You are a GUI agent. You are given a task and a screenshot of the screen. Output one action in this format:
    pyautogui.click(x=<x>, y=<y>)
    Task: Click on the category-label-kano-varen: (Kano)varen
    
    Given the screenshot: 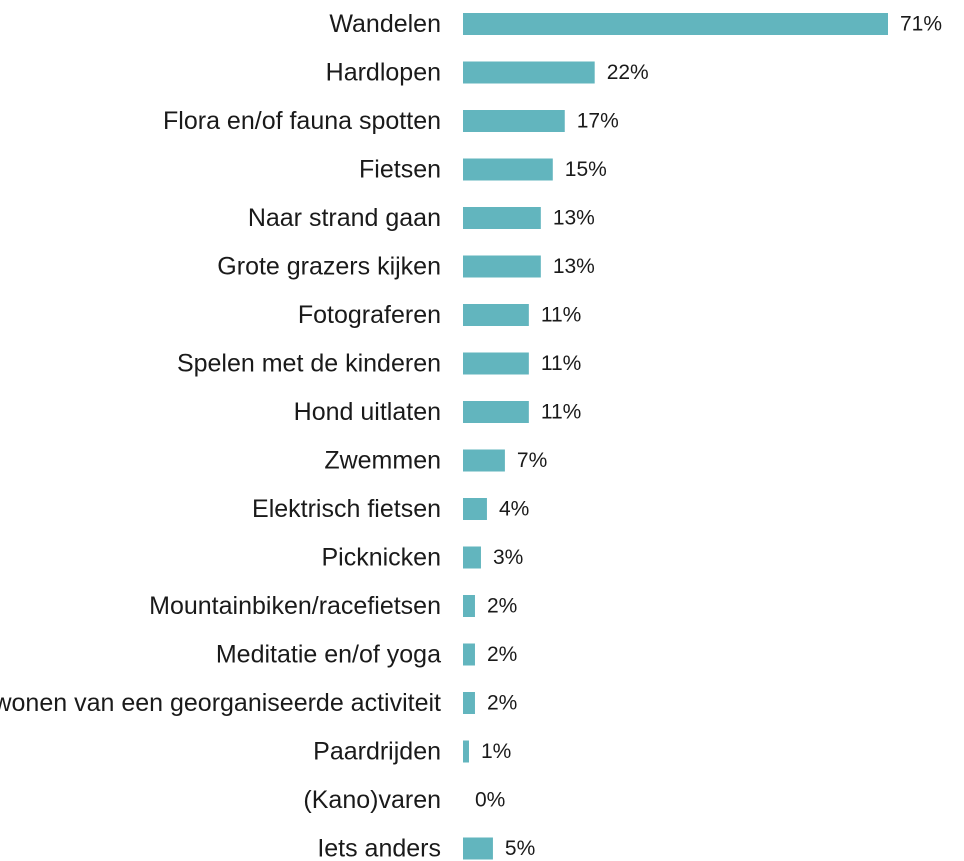 What is the action you would take?
    pyautogui.click(x=372, y=800)
    